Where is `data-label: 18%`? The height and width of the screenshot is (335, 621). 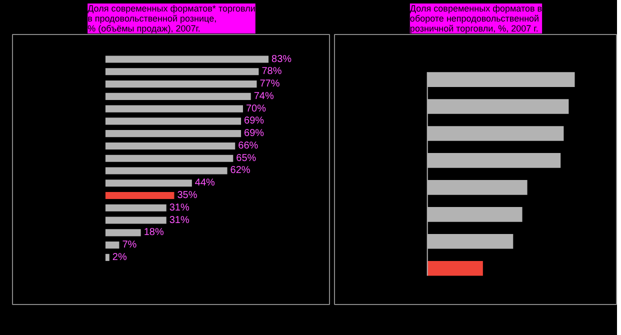 data-label: 18% is located at coordinates (154, 232).